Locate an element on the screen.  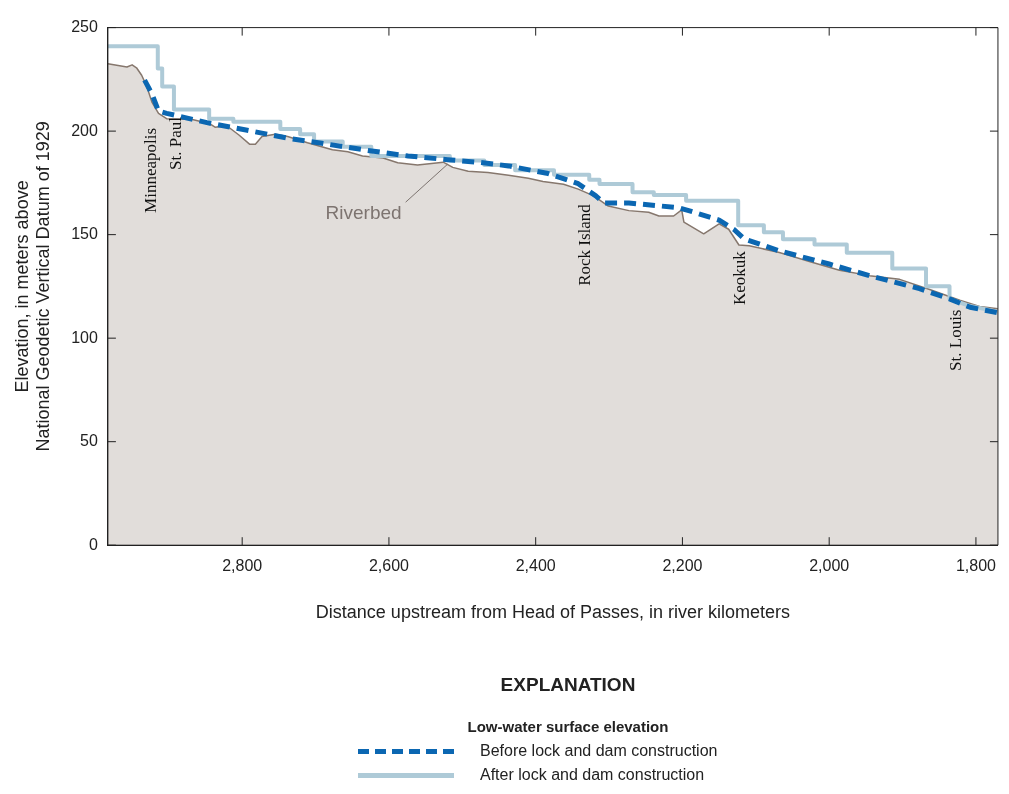
legend-label: Before lock and dam construction is located at coordinates (599, 751).